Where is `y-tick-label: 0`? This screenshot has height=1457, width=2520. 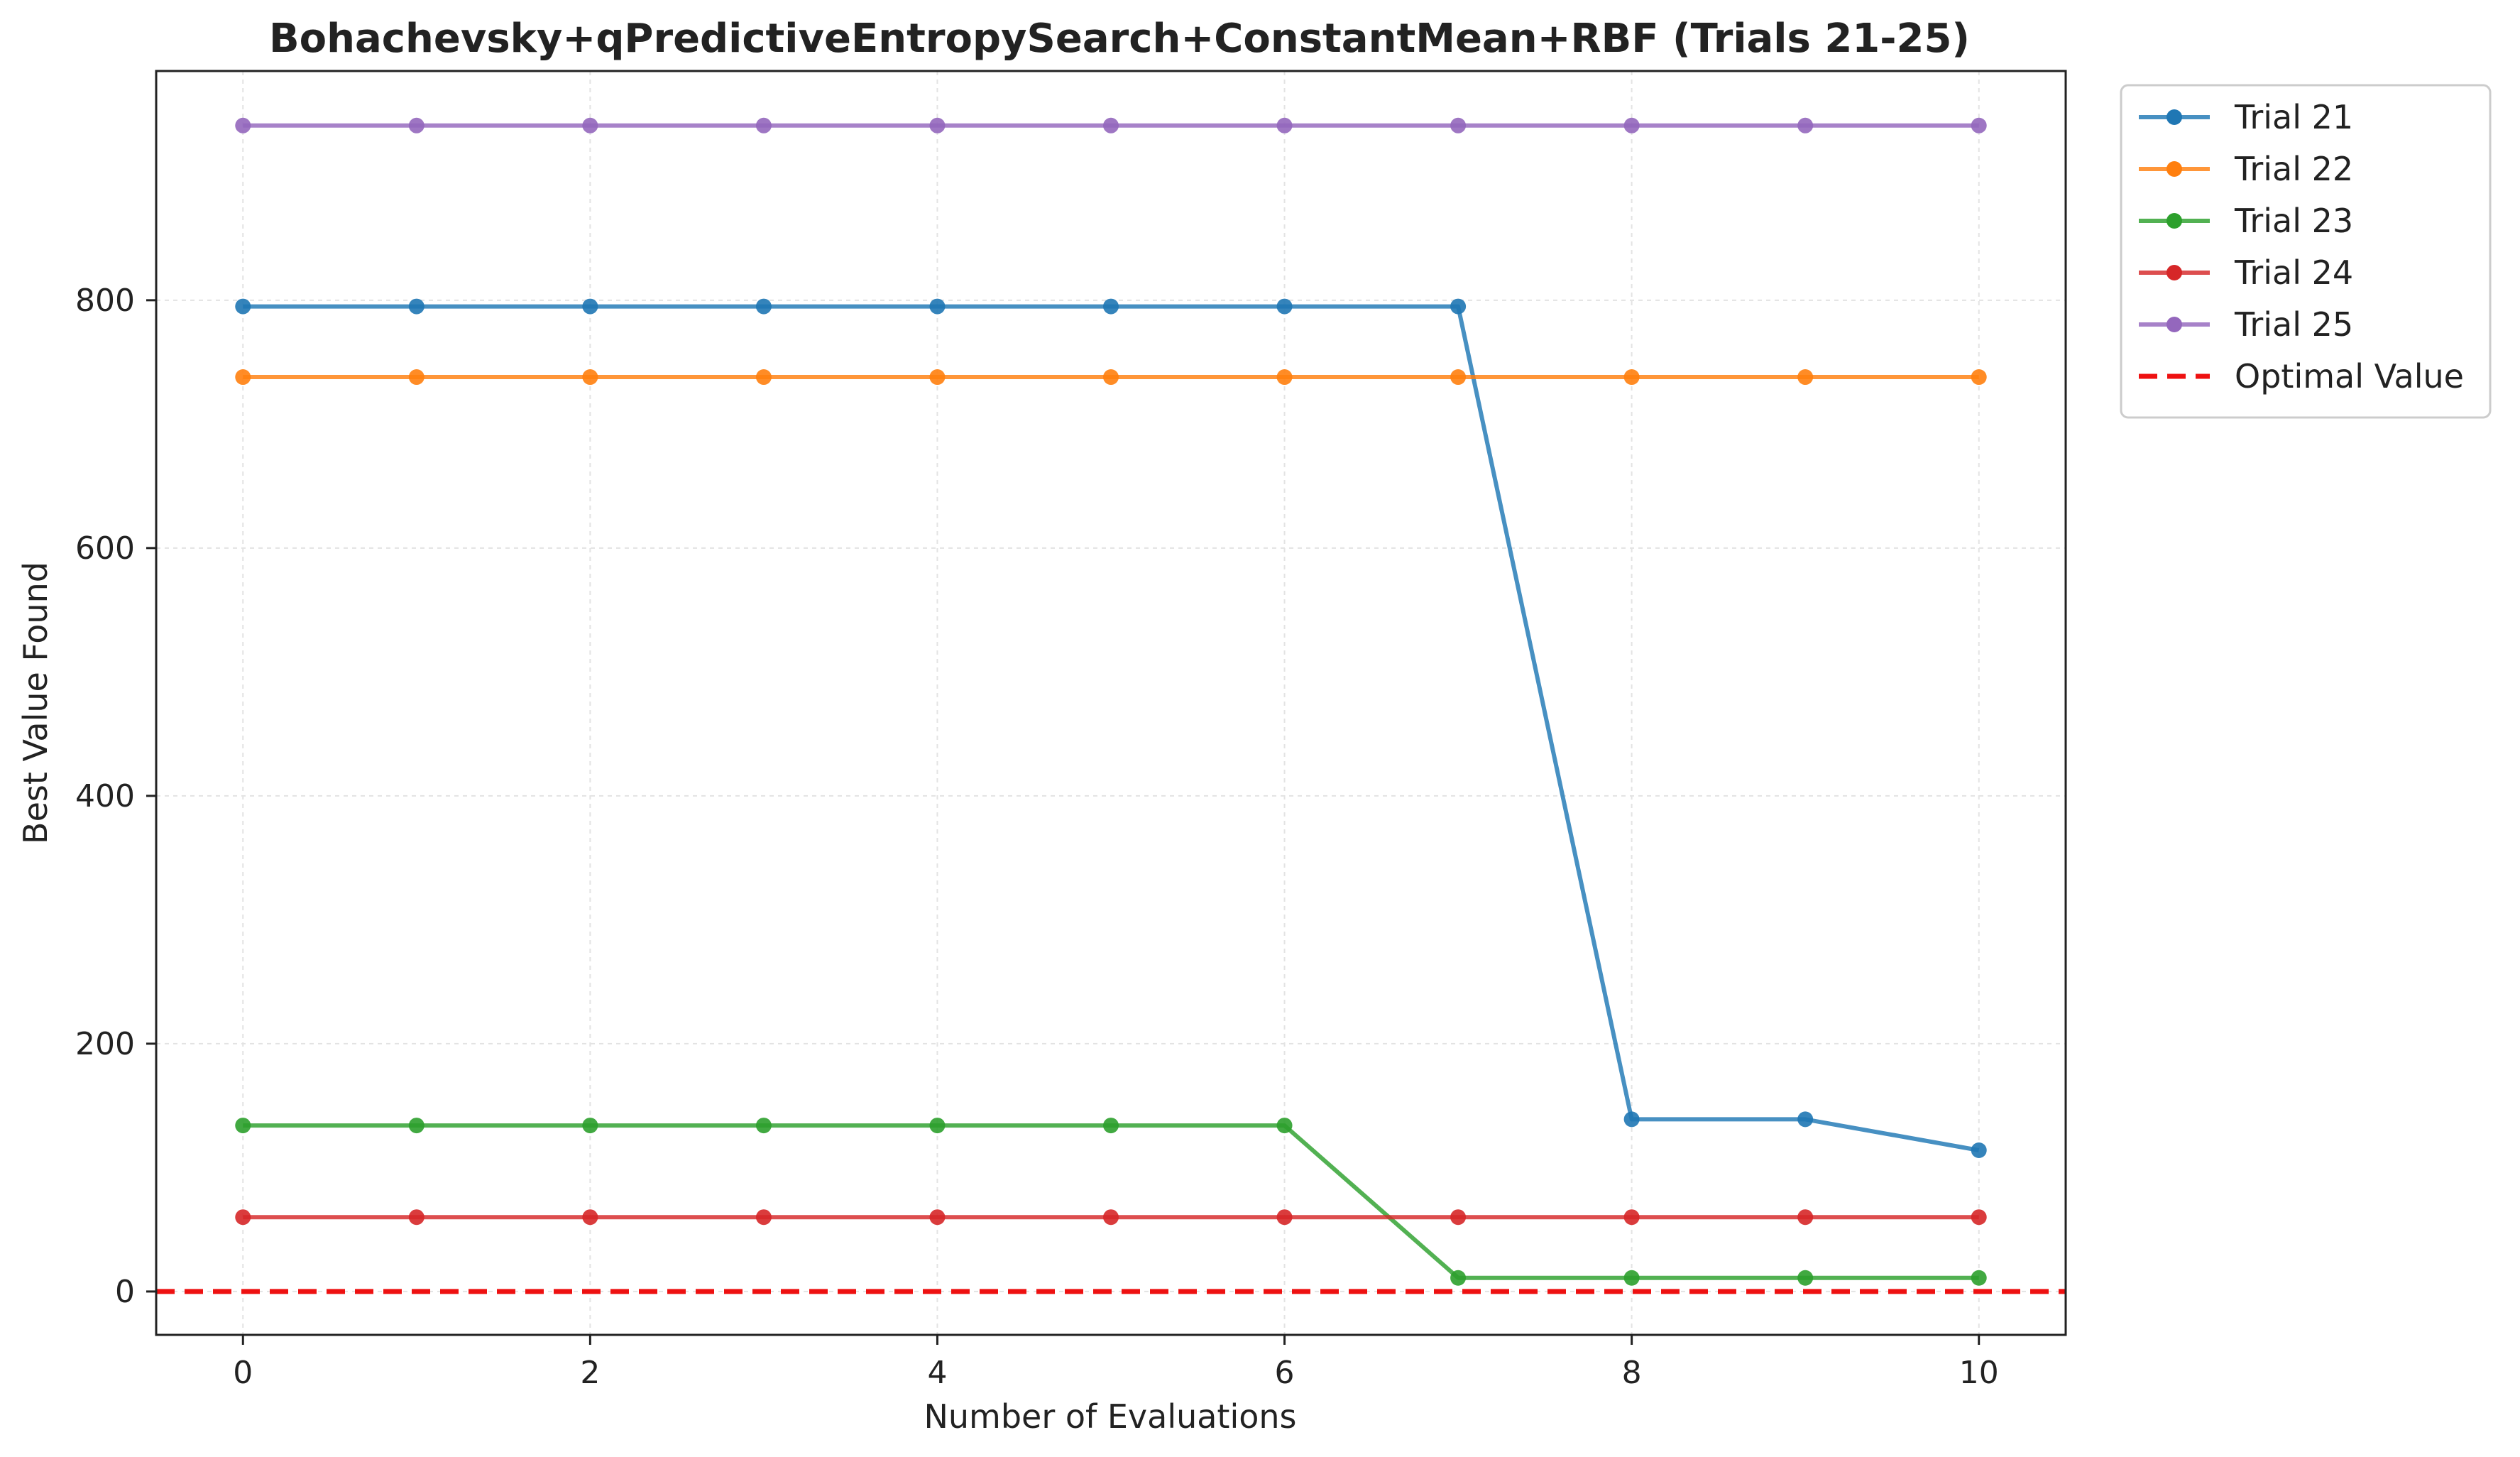 y-tick-label: 0 is located at coordinates (125, 1292).